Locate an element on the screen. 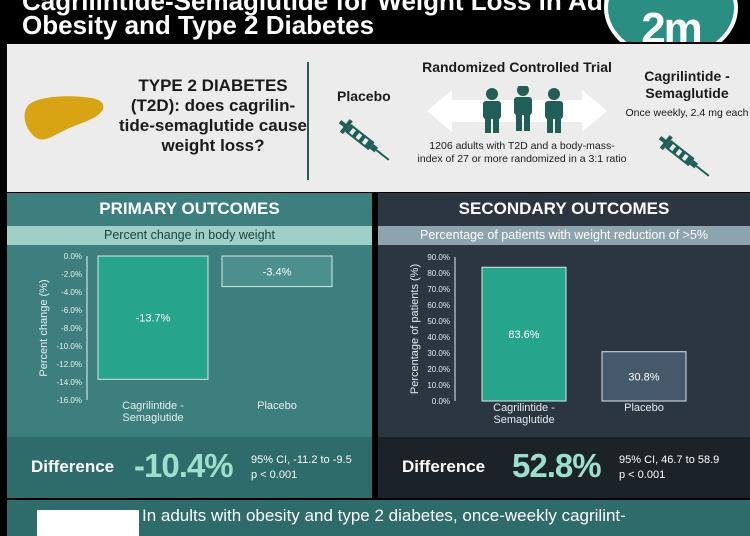 This screenshot has height=536, width=750. y-tick-label: 30.0% is located at coordinates (438, 353).